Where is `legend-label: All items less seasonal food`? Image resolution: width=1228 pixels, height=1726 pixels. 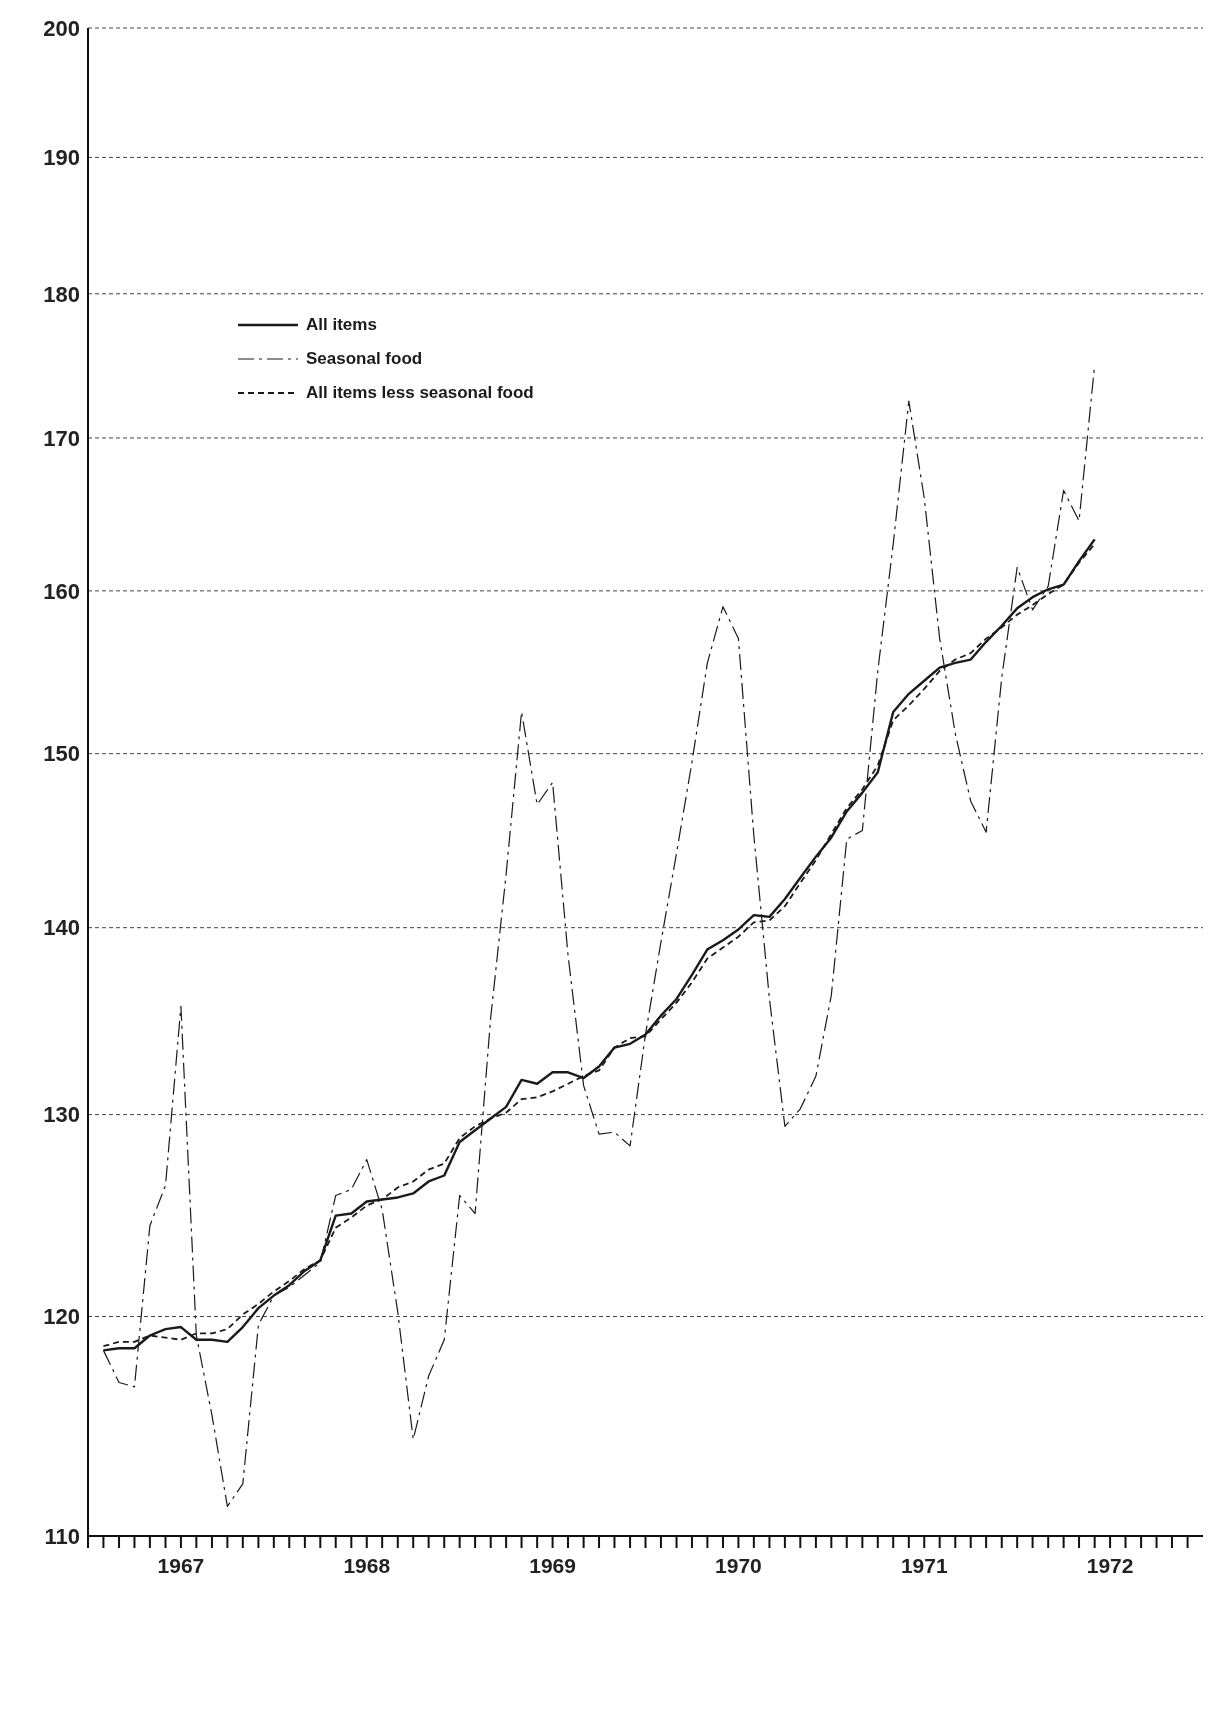
legend-label: All items less seasonal food is located at coordinates (420, 393).